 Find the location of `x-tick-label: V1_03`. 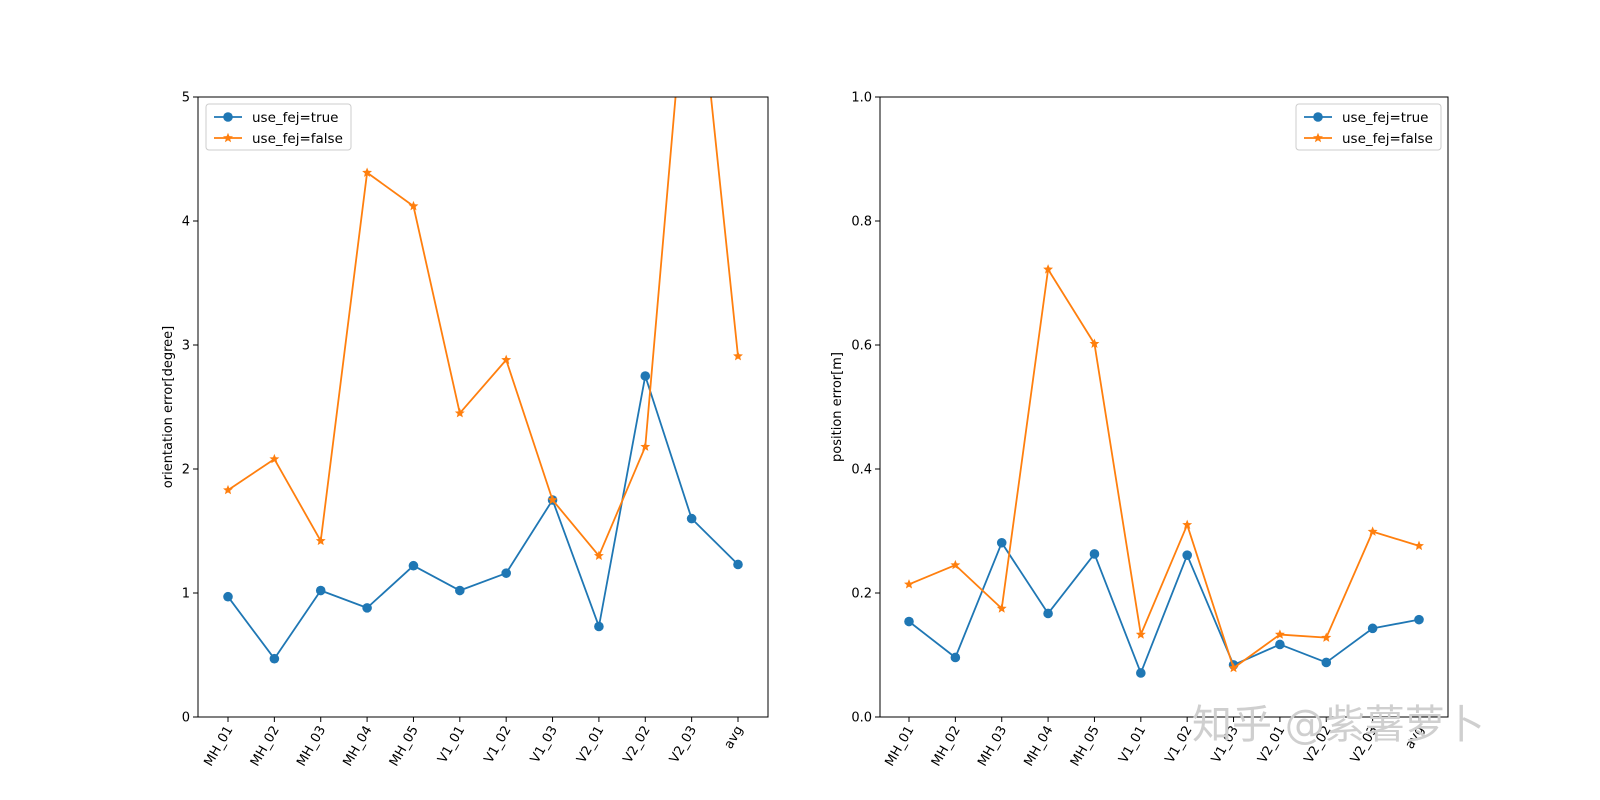

x-tick-label: V1_03 is located at coordinates (544, 745).